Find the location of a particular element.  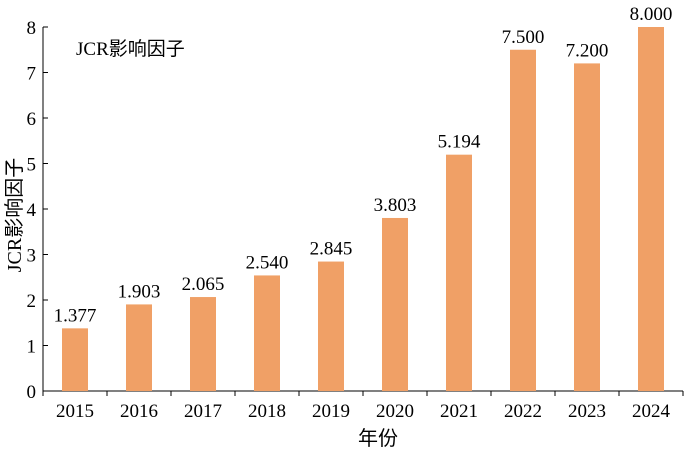

data-label: 7.200 is located at coordinates (587, 50).